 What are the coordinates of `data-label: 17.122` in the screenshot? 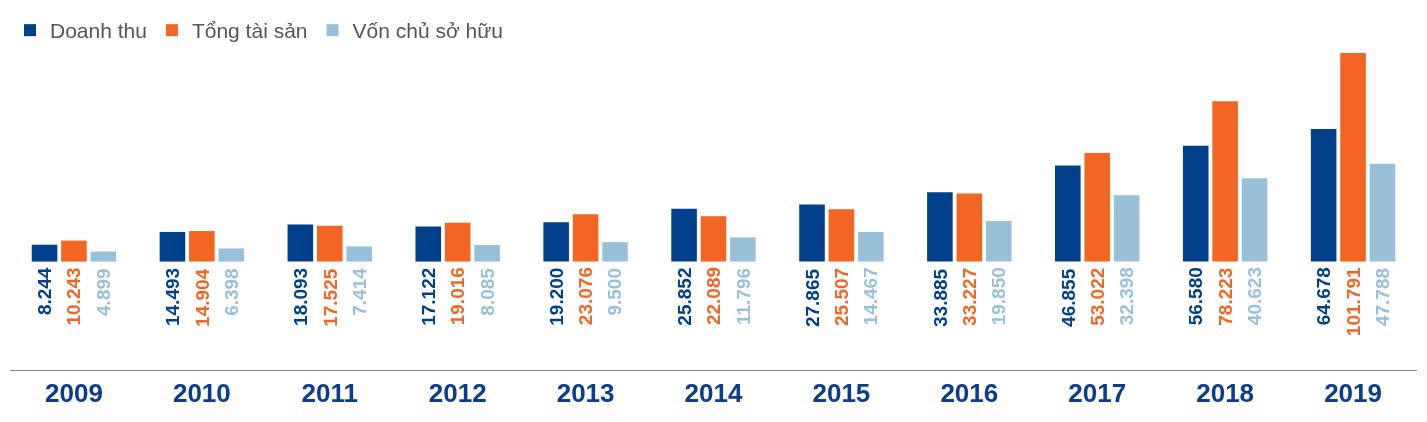 It's located at (428, 296).